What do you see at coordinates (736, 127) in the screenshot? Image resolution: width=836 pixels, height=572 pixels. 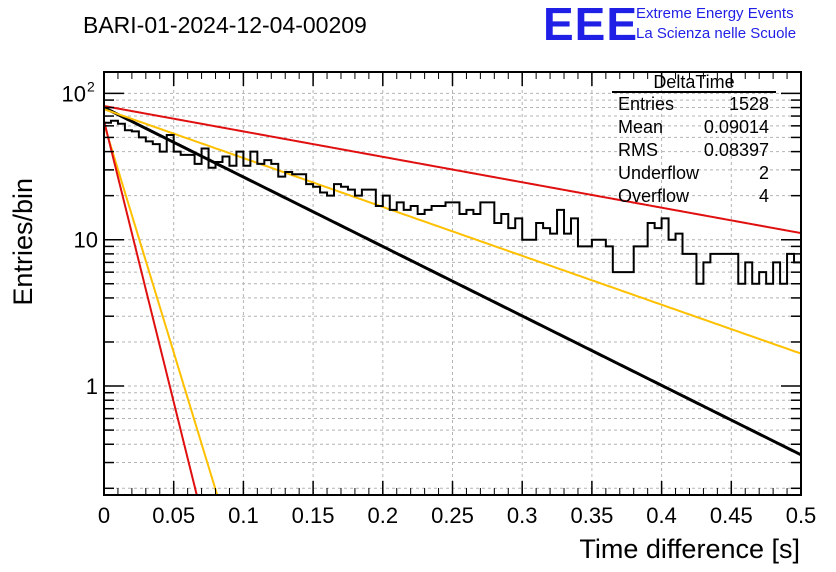 I see `stats-value-mean: 0.09014` at bounding box center [736, 127].